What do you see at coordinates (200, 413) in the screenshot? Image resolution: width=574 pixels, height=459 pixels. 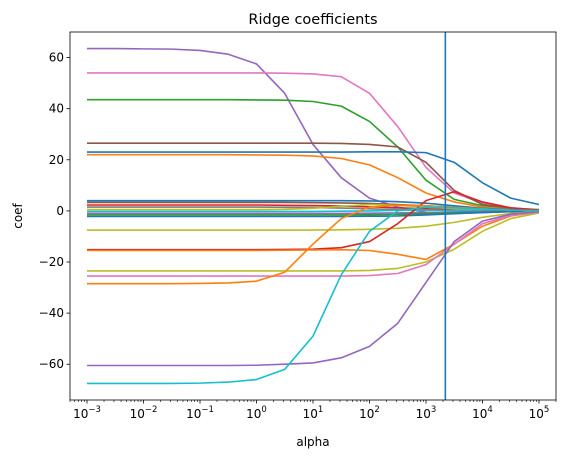 I see `x-tick-label: 10⁻¹` at bounding box center [200, 413].